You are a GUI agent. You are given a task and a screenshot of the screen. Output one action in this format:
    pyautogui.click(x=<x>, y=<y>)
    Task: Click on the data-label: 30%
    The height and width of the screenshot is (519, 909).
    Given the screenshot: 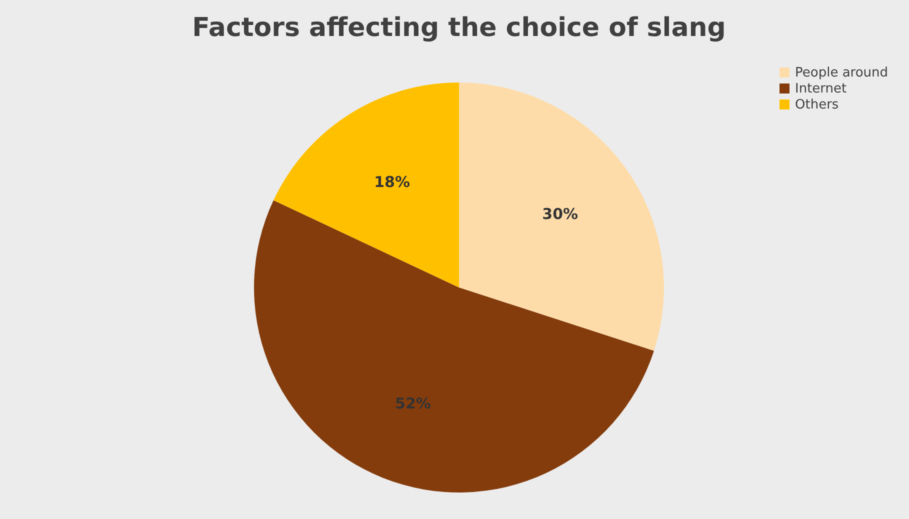 What is the action you would take?
    pyautogui.click(x=560, y=214)
    